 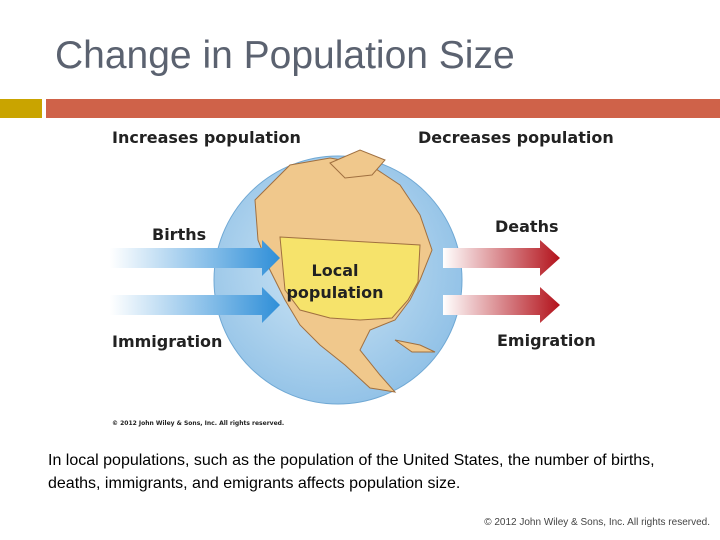 I want to click on center-label: Local, so click(x=335, y=270).